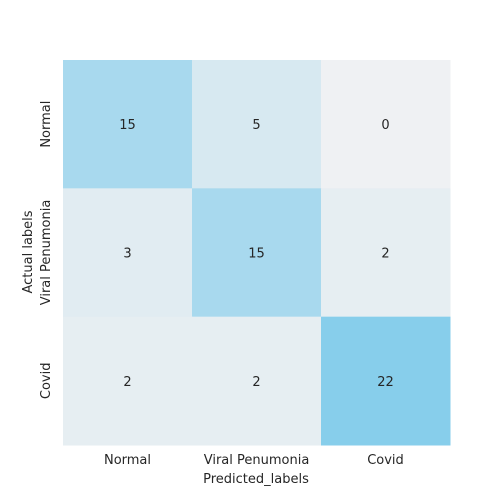  What do you see at coordinates (257, 460) in the screenshot?
I see `x-tick-label-1: Viral Penumonia` at bounding box center [257, 460].